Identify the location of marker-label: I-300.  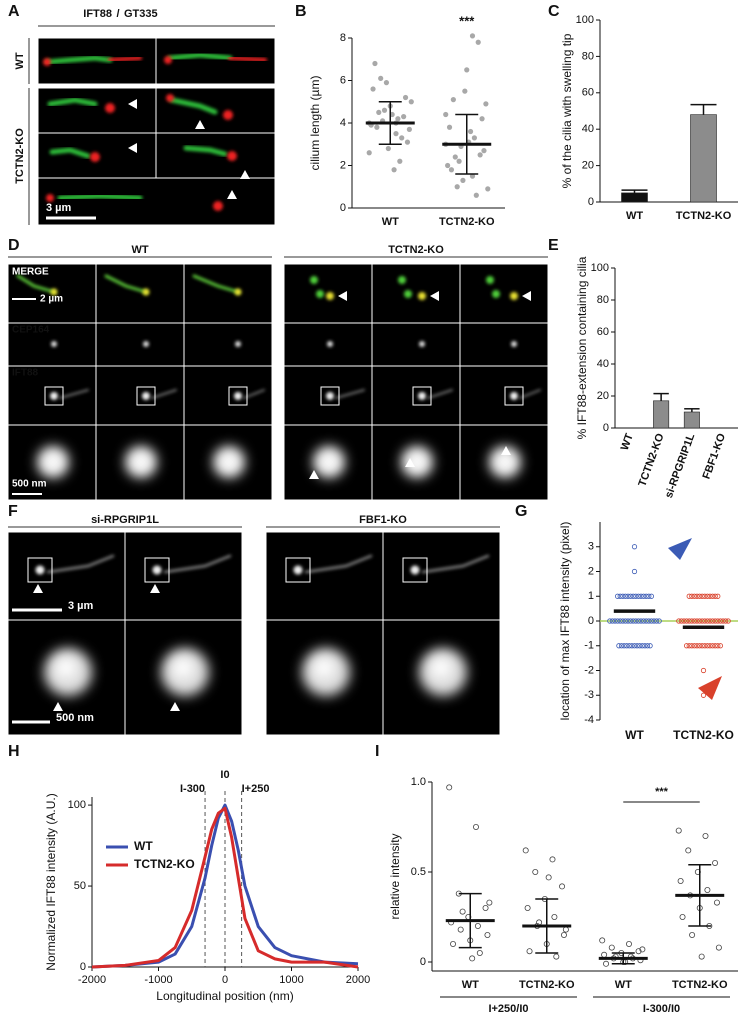
(192, 789).